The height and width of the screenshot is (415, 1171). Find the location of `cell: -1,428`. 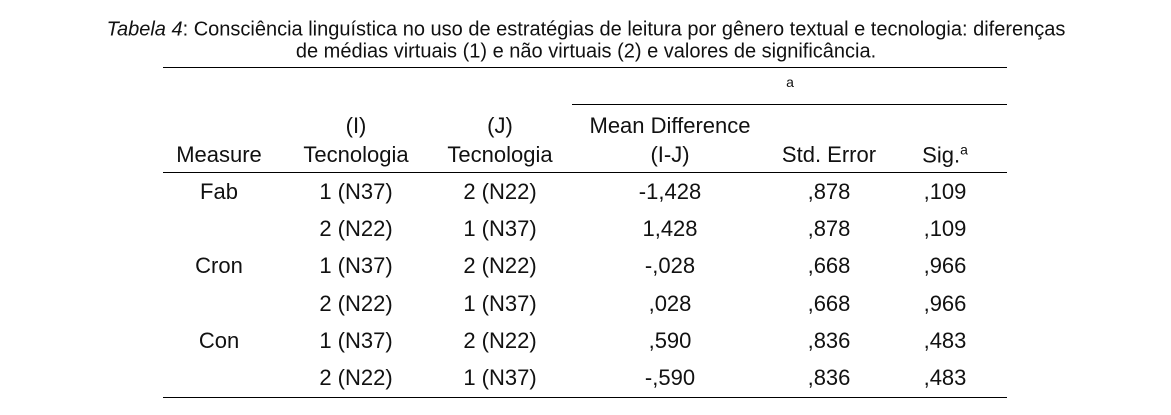

cell: -1,428 is located at coordinates (670, 191).